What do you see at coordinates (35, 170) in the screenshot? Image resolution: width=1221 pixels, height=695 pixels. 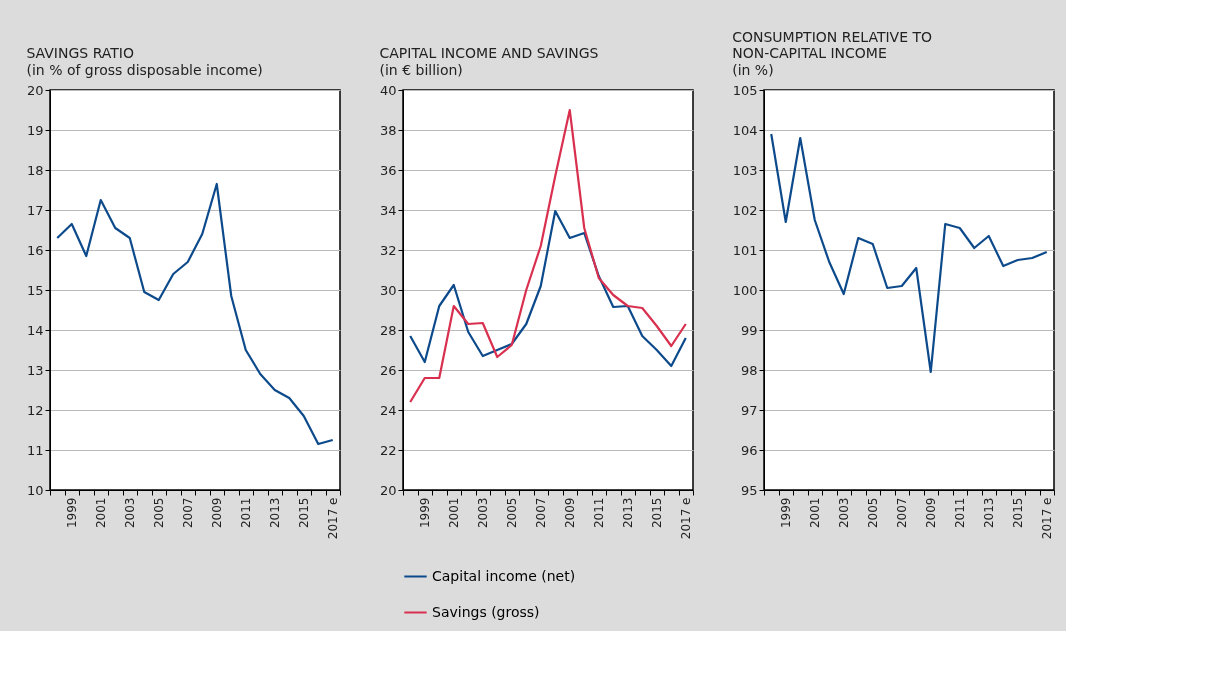 I see `y-tick-label: 18` at bounding box center [35, 170].